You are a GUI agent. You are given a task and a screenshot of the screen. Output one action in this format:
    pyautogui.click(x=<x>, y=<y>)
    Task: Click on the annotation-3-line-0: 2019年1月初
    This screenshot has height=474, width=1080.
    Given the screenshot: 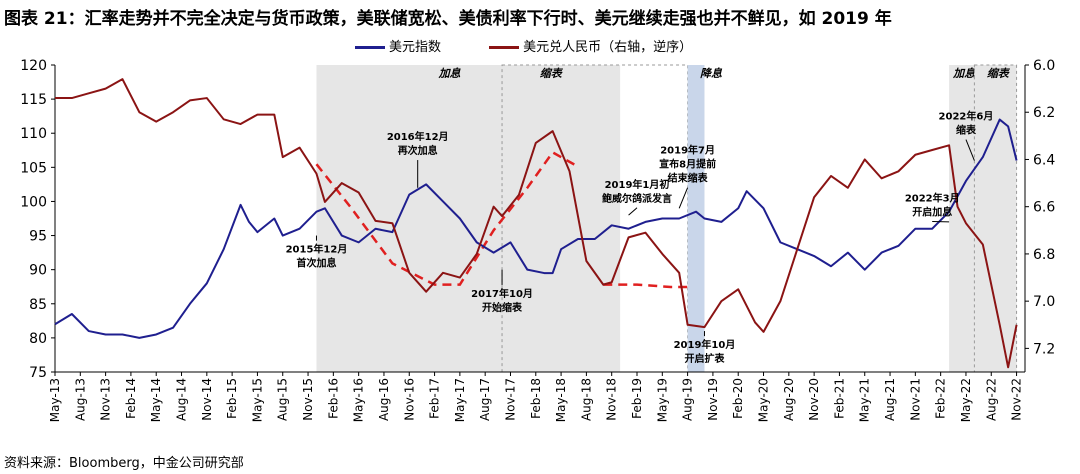 What is the action you would take?
    pyautogui.click(x=637, y=184)
    